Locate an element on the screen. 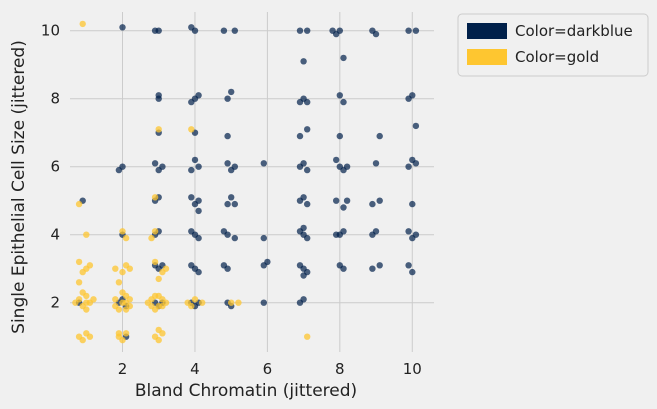  legend-swatch is located at coordinates (487, 31).